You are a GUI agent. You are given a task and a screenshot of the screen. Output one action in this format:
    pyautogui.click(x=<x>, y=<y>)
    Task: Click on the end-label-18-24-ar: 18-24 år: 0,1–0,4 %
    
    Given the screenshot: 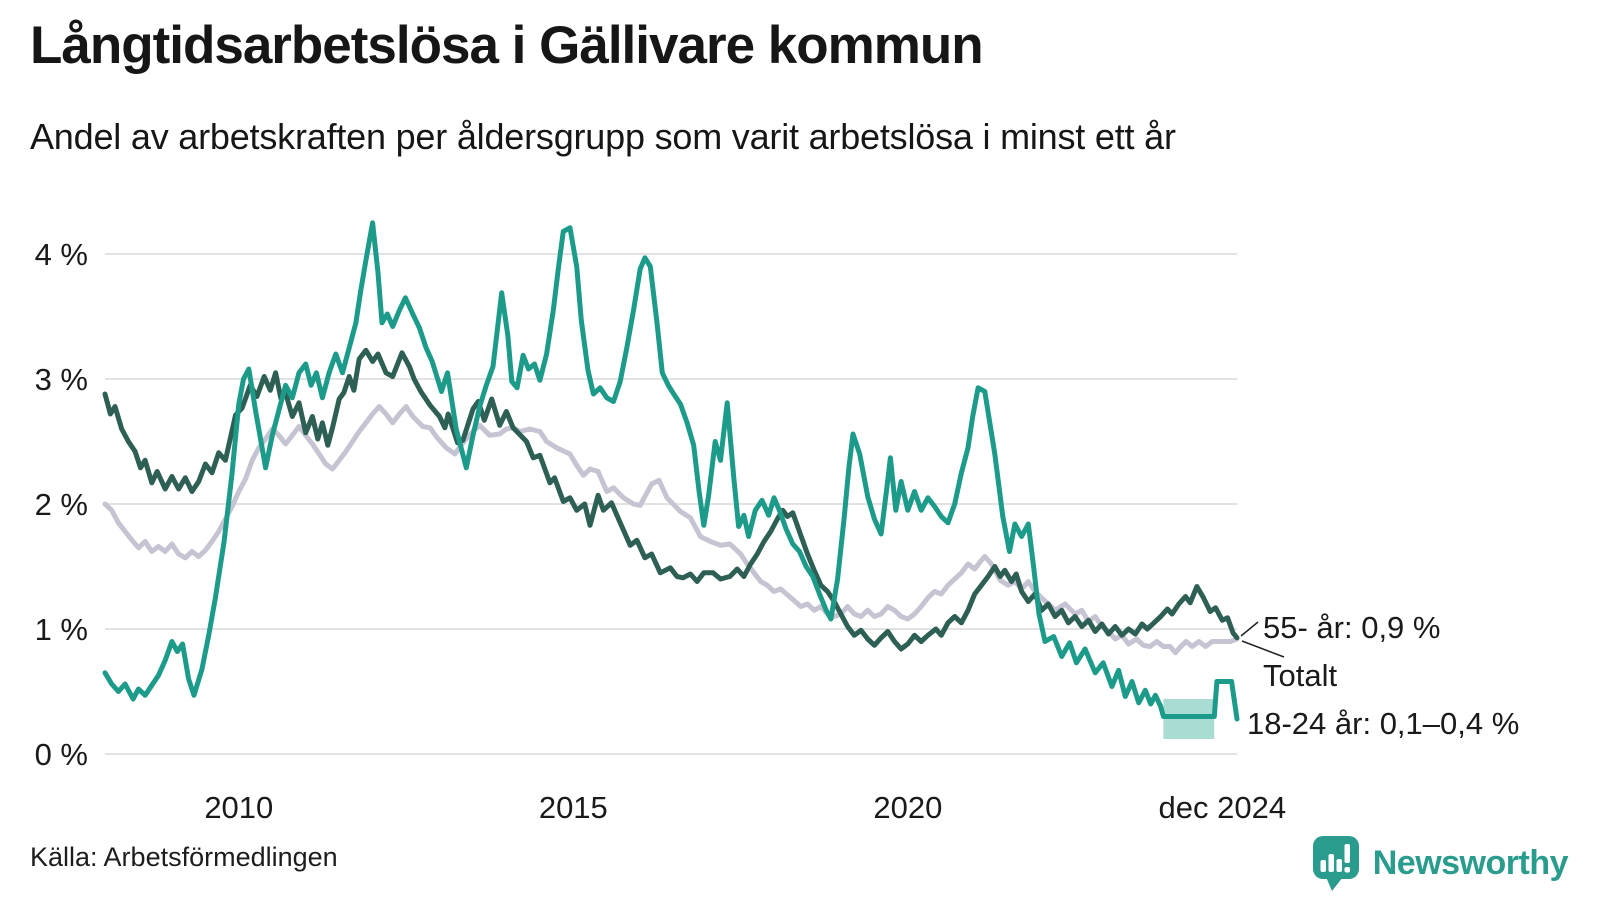 What is the action you would take?
    pyautogui.click(x=1383, y=723)
    